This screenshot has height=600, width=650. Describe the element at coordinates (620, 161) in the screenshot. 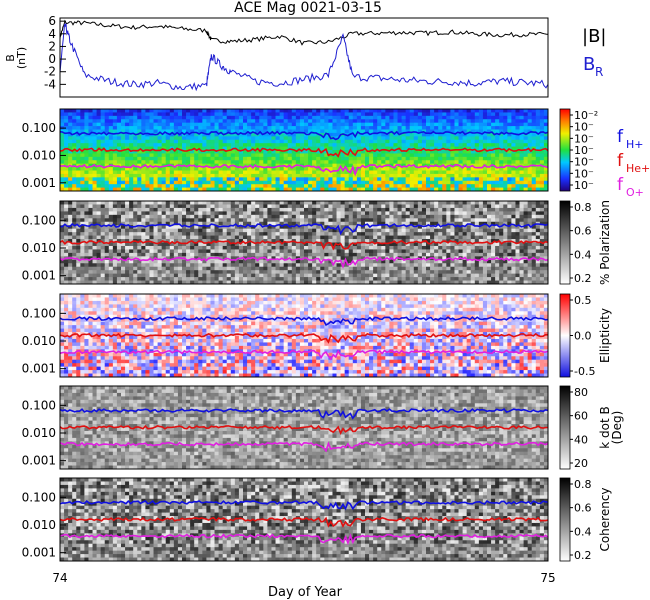

I see `legend-f-he-label: f` at that location.